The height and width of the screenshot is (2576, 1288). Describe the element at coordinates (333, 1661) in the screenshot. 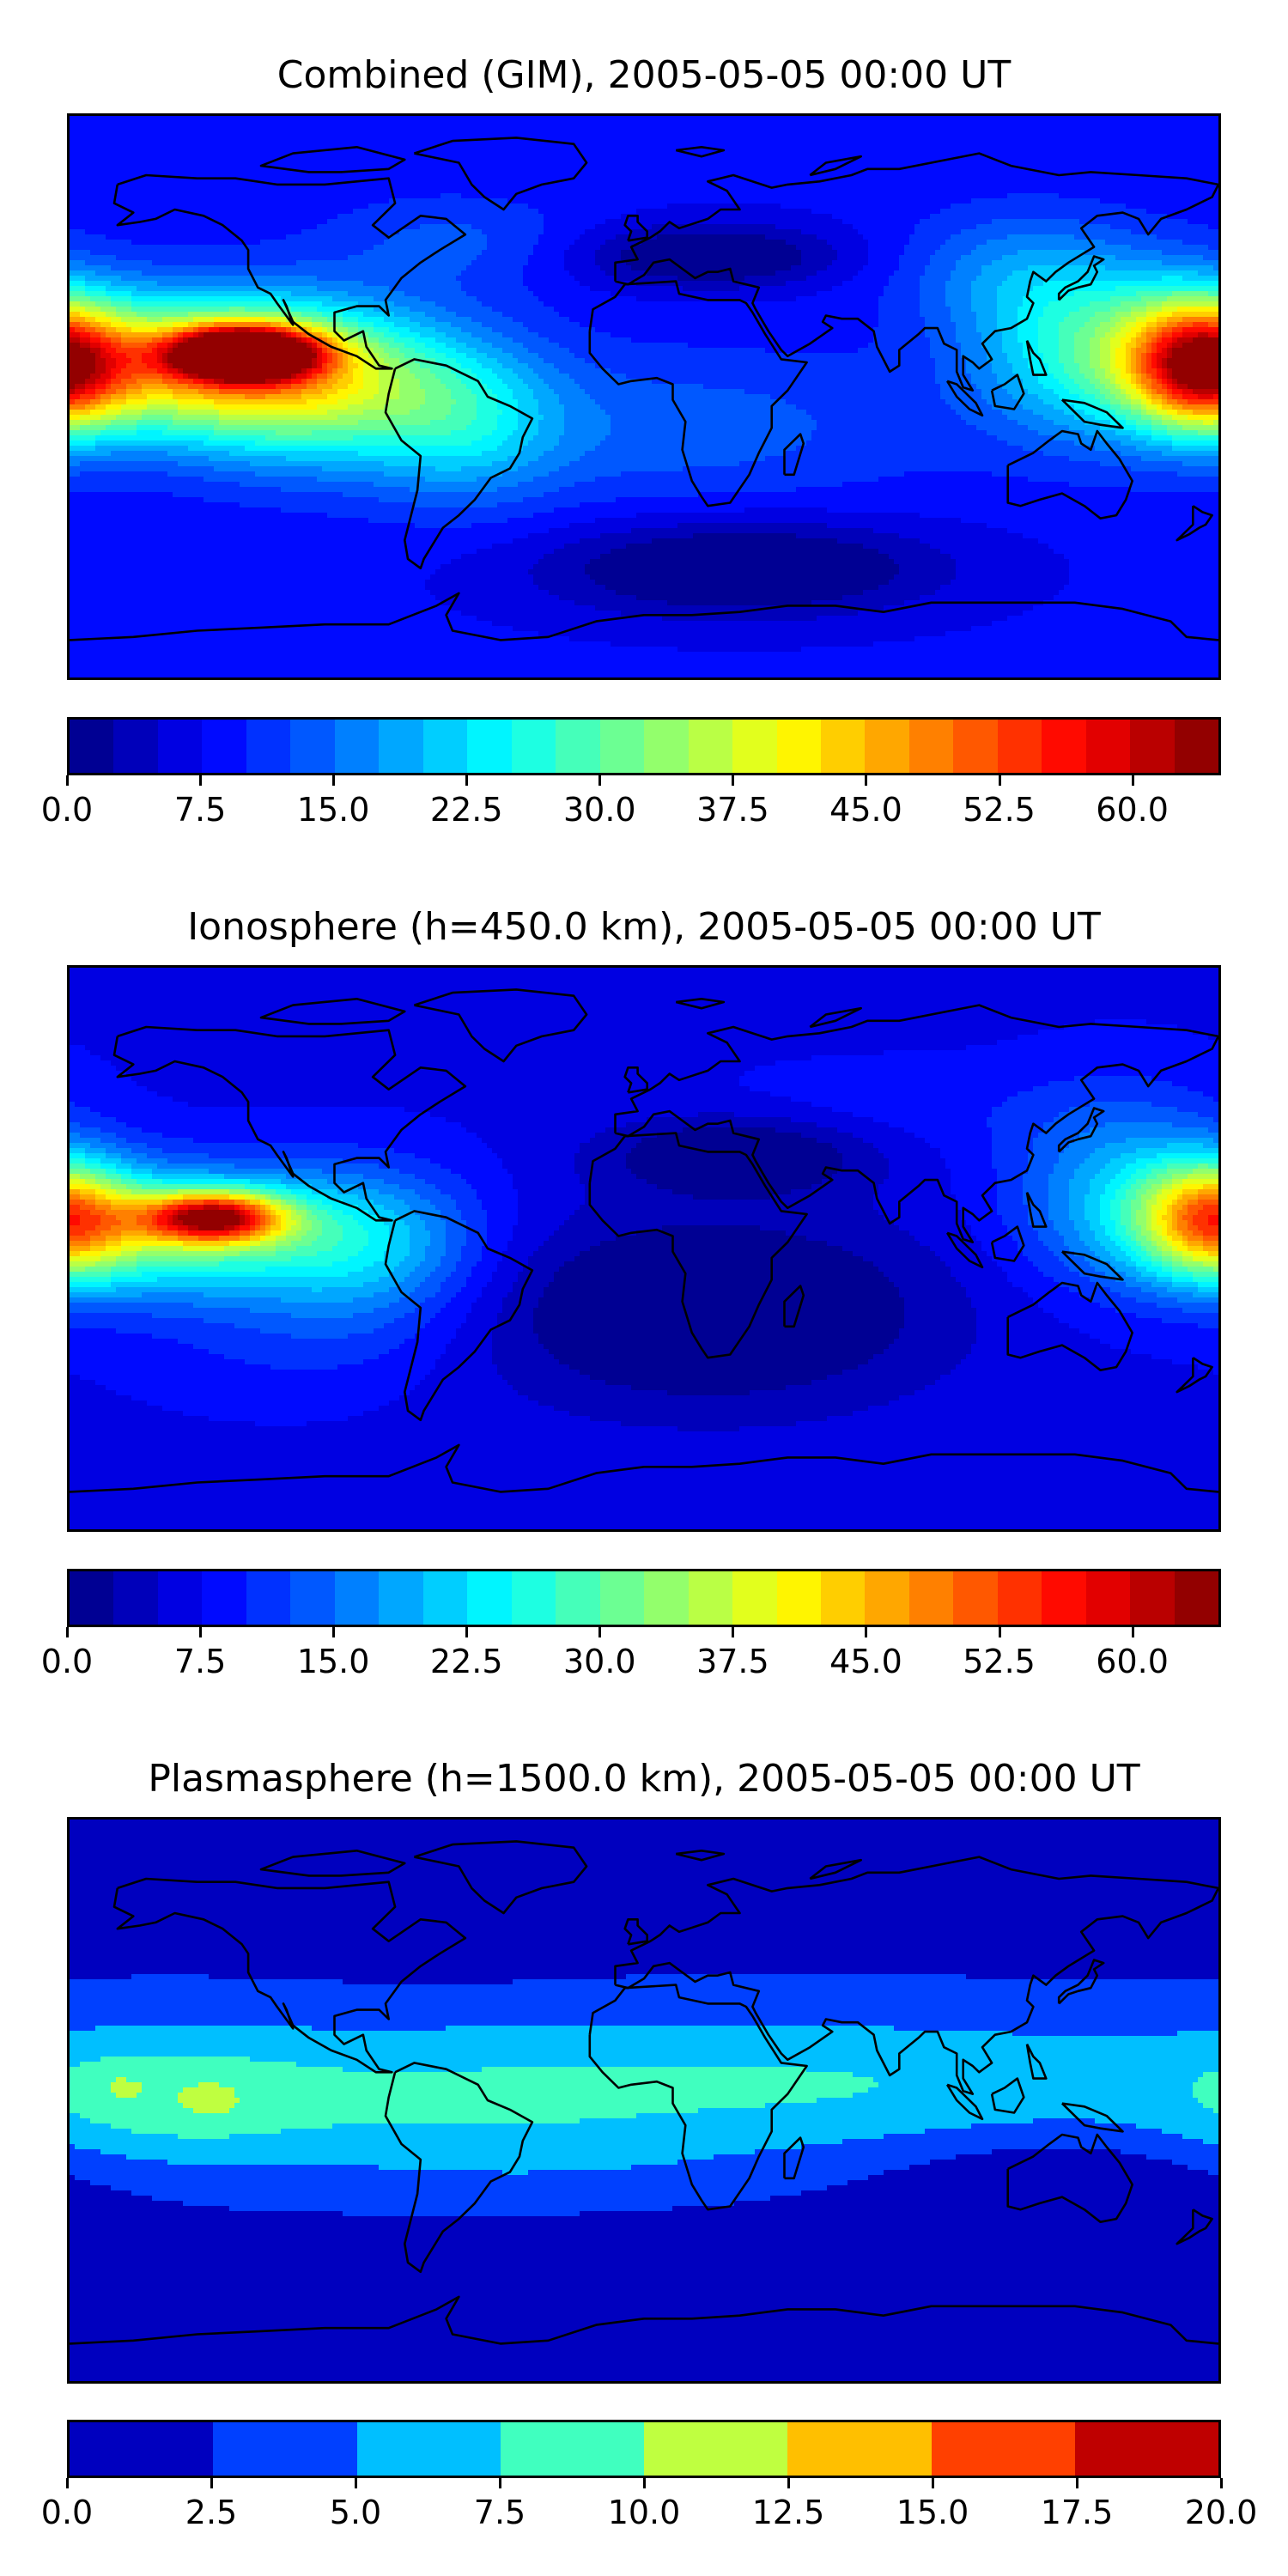

I see `colorbar-tick-label: 15.0` at that location.